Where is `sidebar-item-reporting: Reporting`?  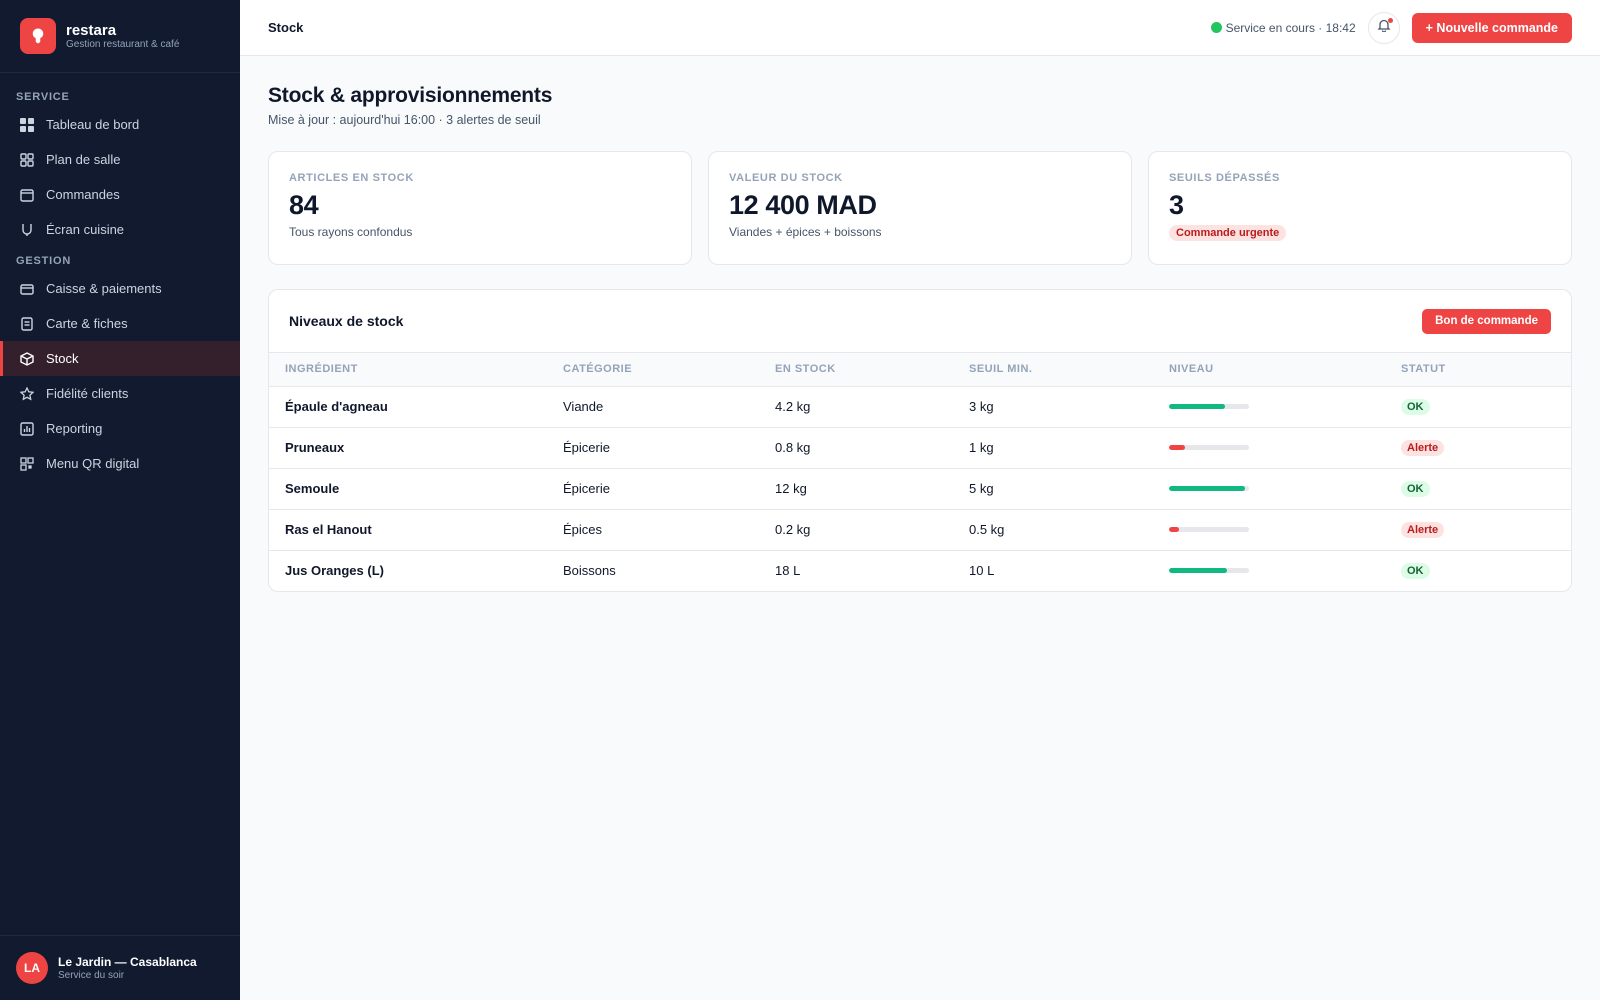 sidebar-item-reporting: Reporting is located at coordinates (120, 428).